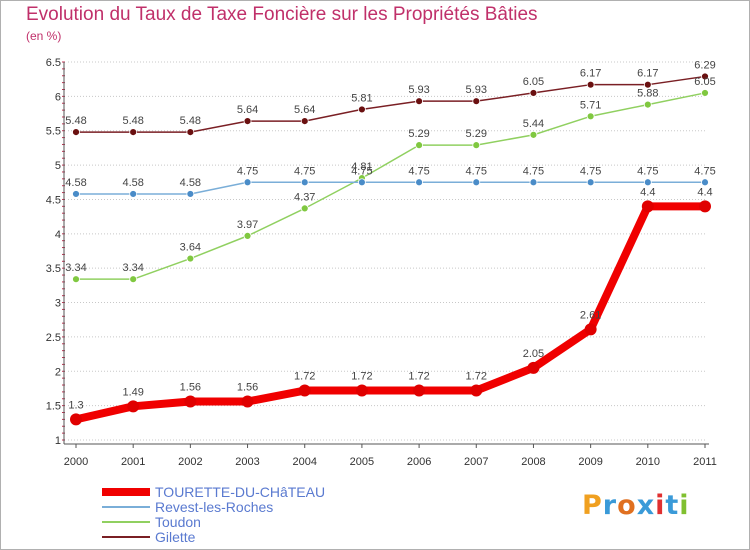 The height and width of the screenshot is (550, 750). I want to click on y-tick-label: 2.5, so click(53, 338).